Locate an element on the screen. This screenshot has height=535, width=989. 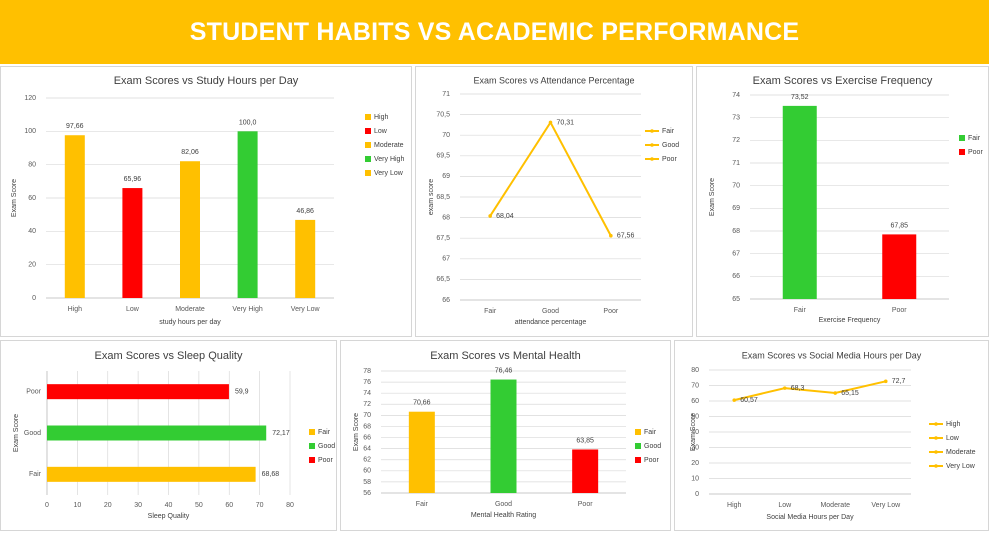
x-tick-label: 70 is located at coordinates (260, 505).